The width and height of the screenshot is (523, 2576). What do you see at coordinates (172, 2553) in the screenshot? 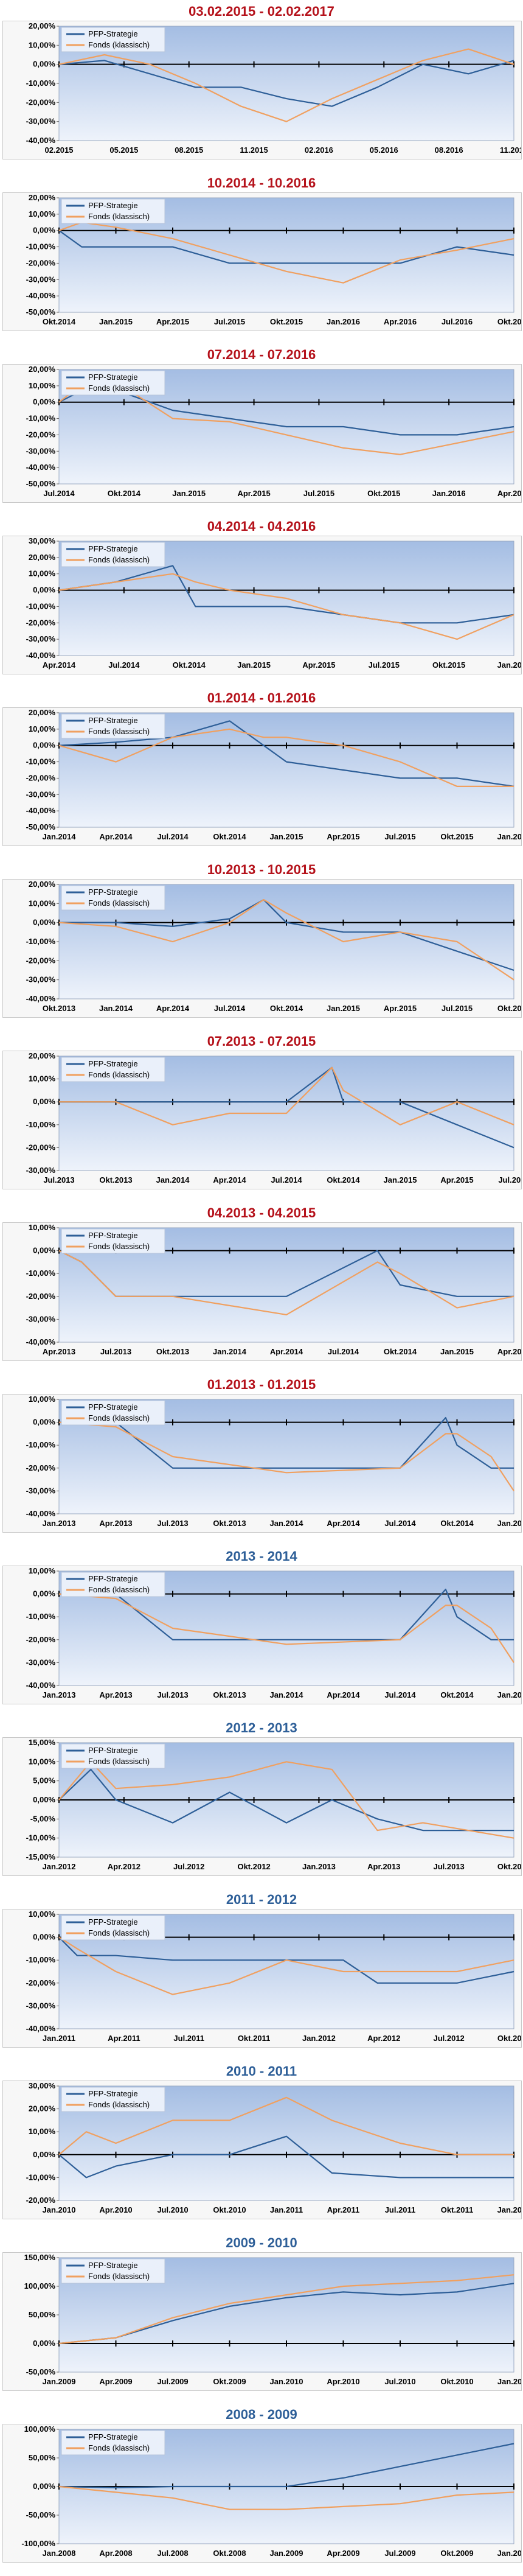
I see `x-tick-label: Jul.2008` at bounding box center [172, 2553].